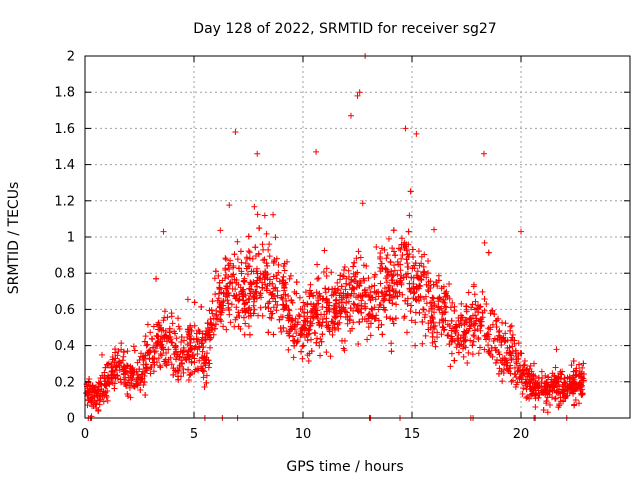 The height and width of the screenshot is (480, 640). Describe the element at coordinates (303, 434) in the screenshot. I see `x-tick-label: 10` at that location.